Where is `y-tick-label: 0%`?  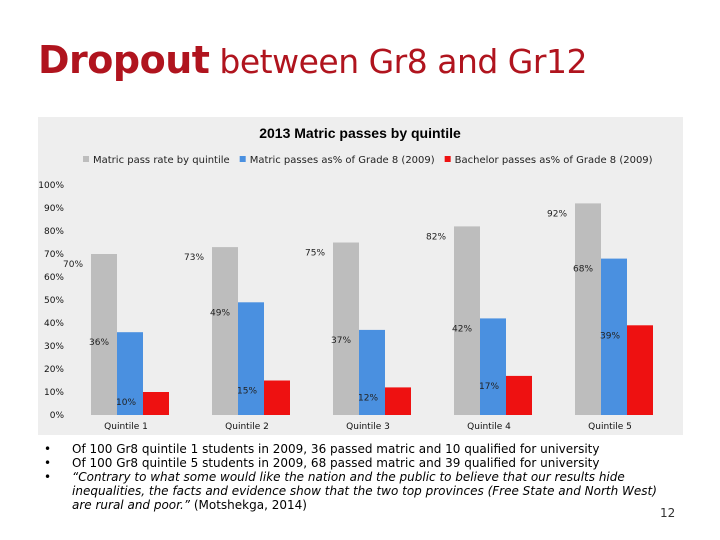
y-tick-label: 0% is located at coordinates (57, 416).